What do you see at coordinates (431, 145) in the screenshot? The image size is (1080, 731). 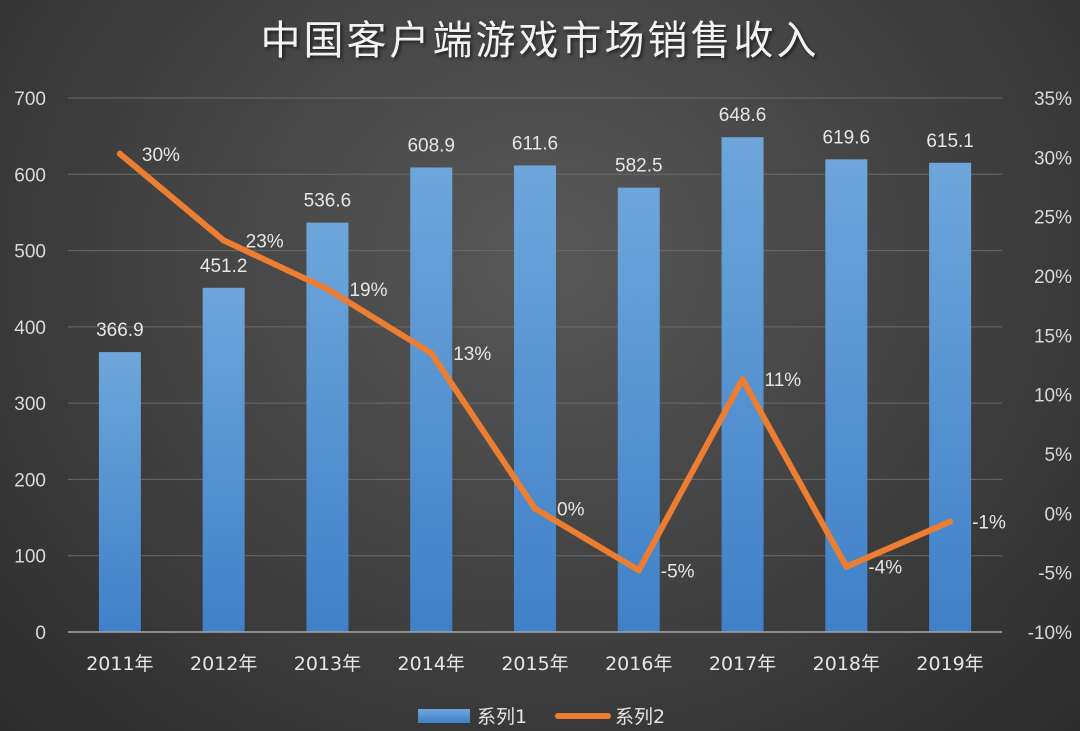 I see `bar-data-label: 608.9` at bounding box center [431, 145].